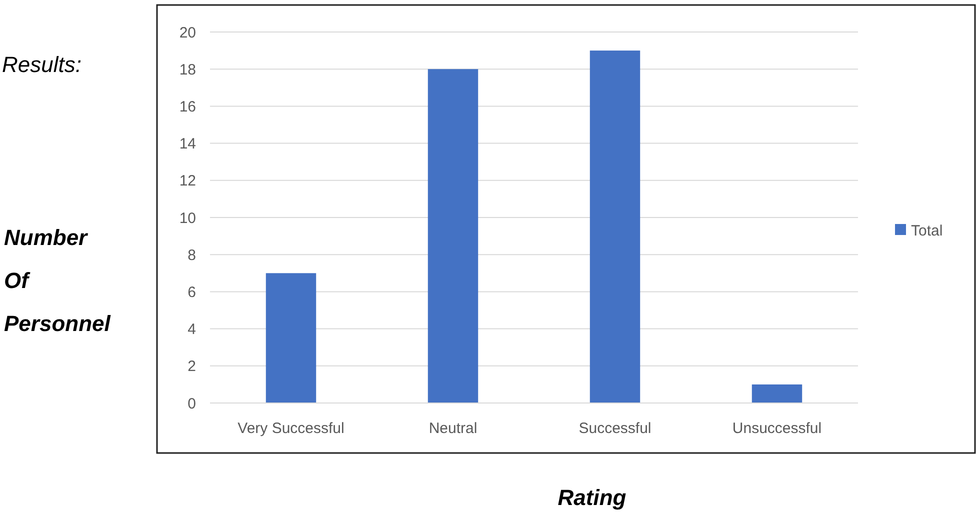  Describe the element at coordinates (192, 292) in the screenshot. I see `y-tick-label: 6` at that location.